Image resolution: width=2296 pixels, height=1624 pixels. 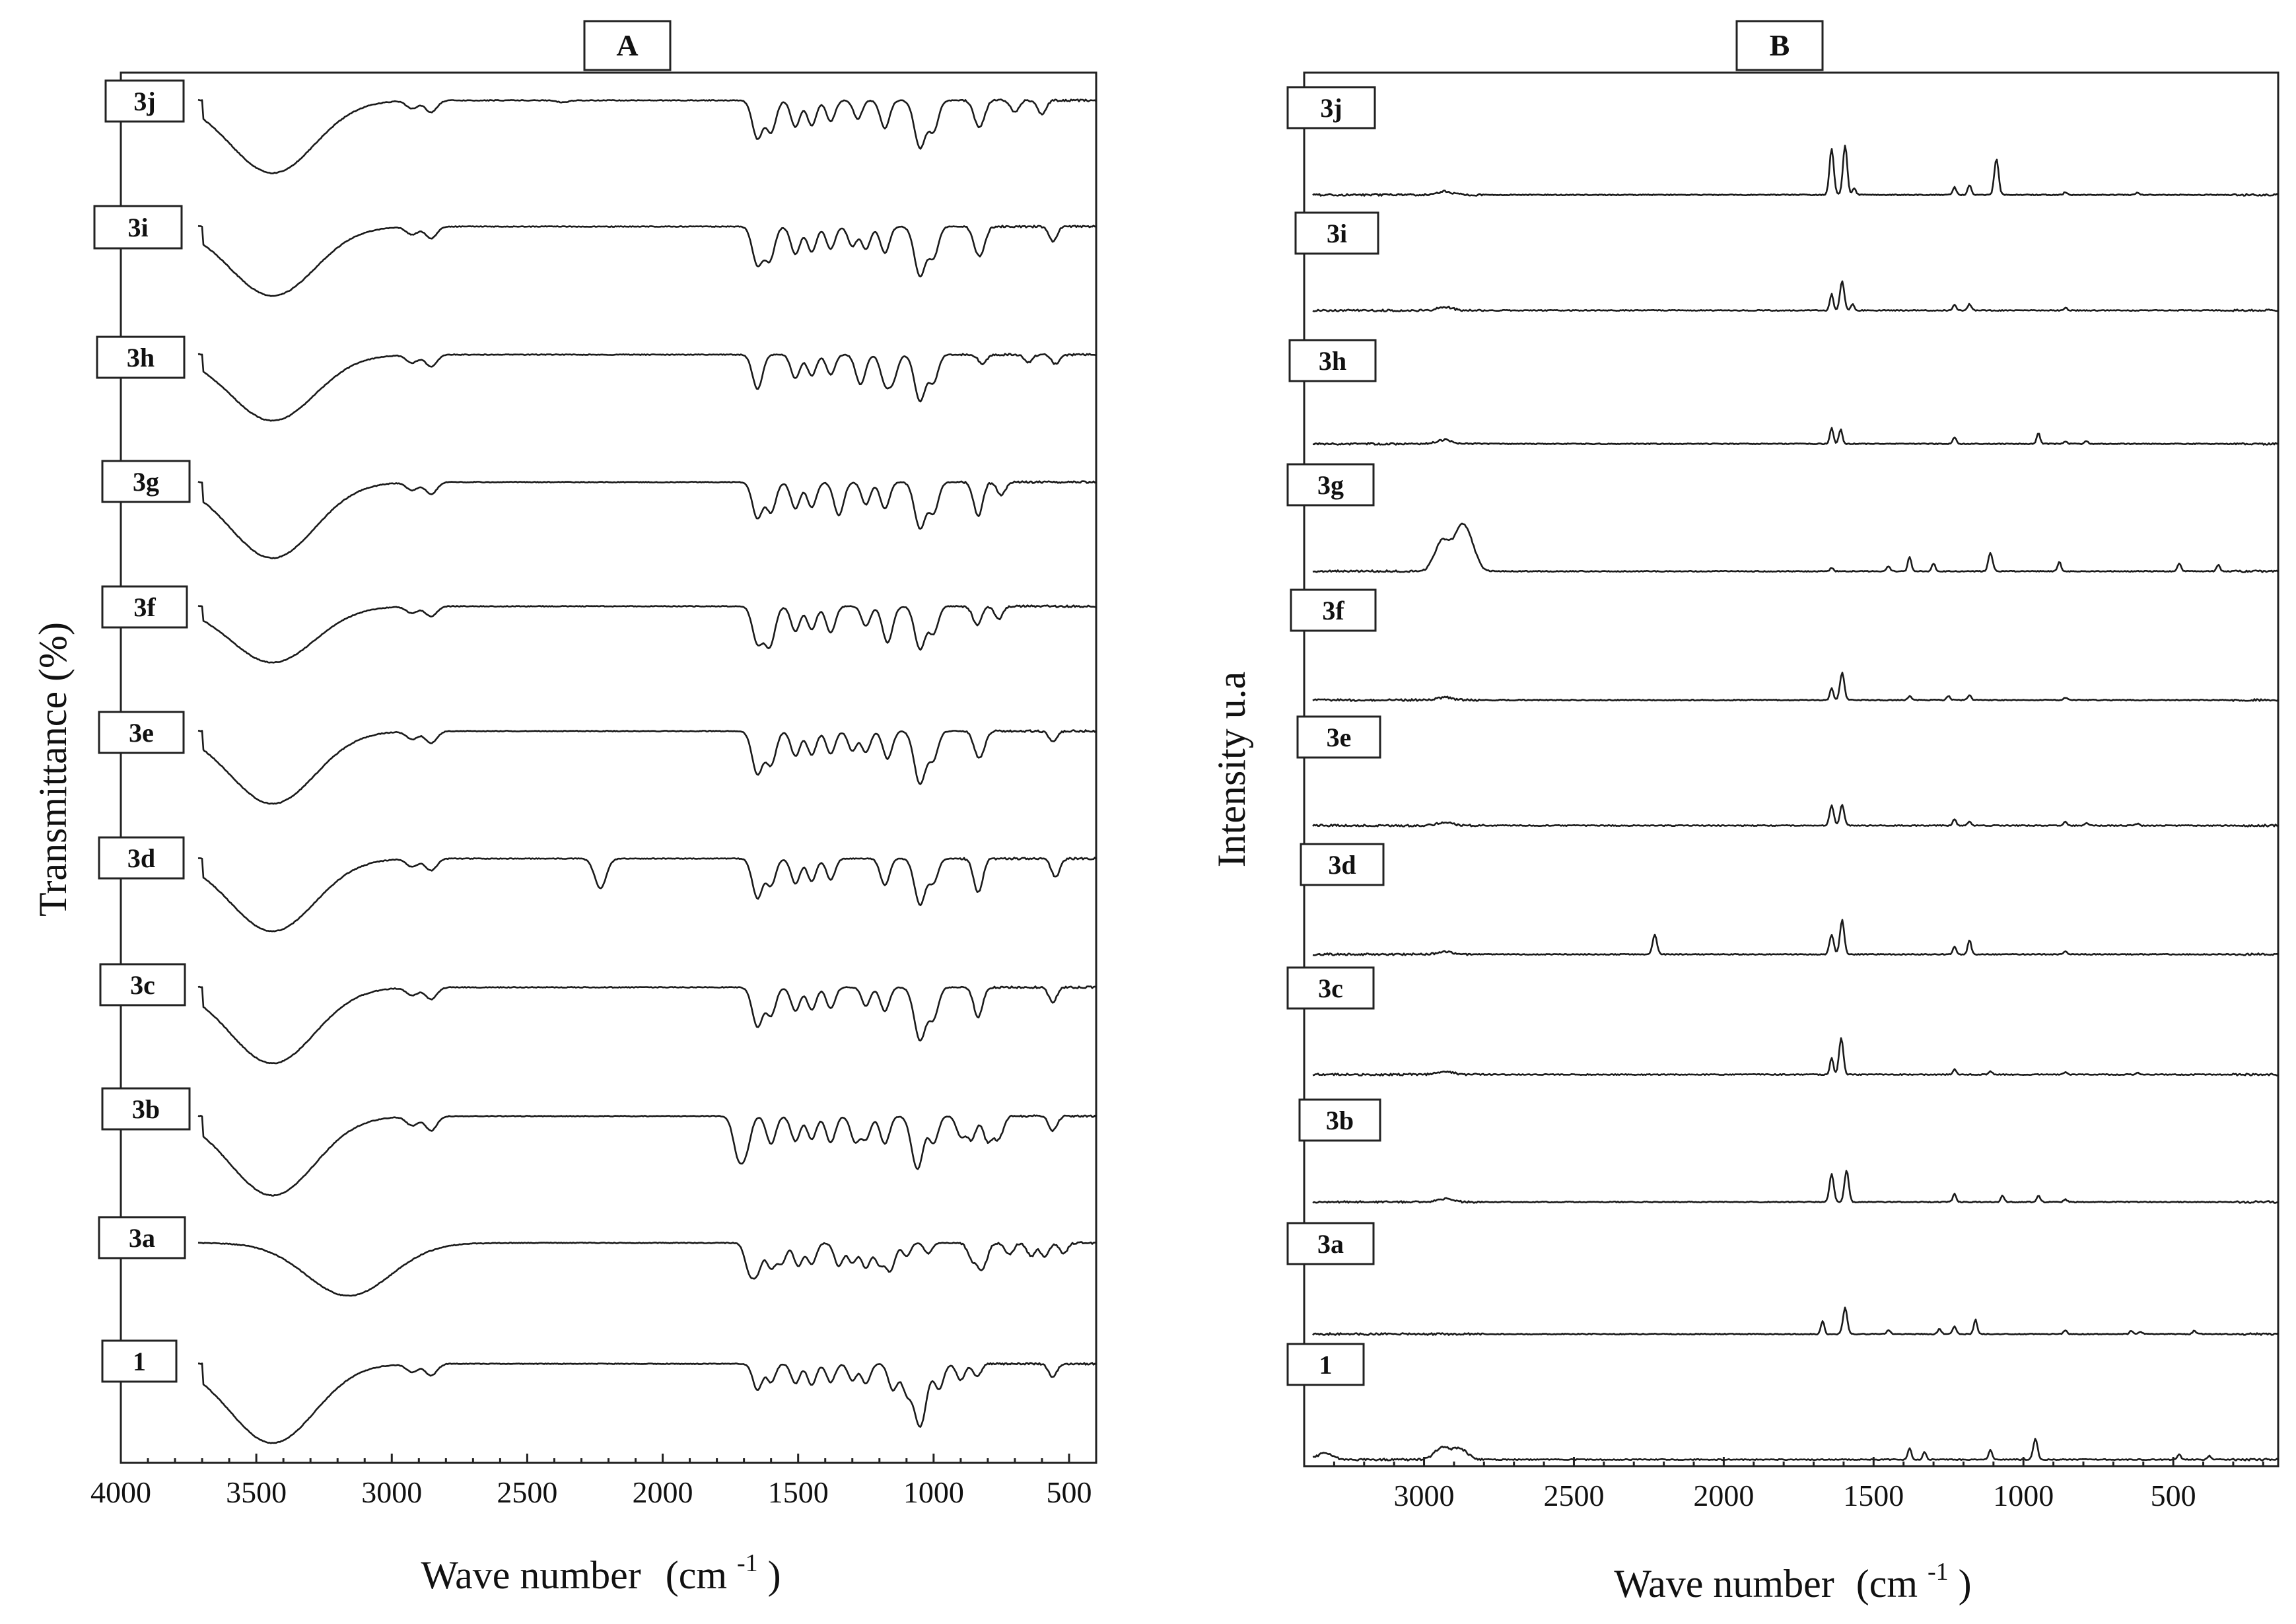 I want to click on panel-b-x-axis-label: Wave number (cm -1 ), so click(x=1792, y=1576).